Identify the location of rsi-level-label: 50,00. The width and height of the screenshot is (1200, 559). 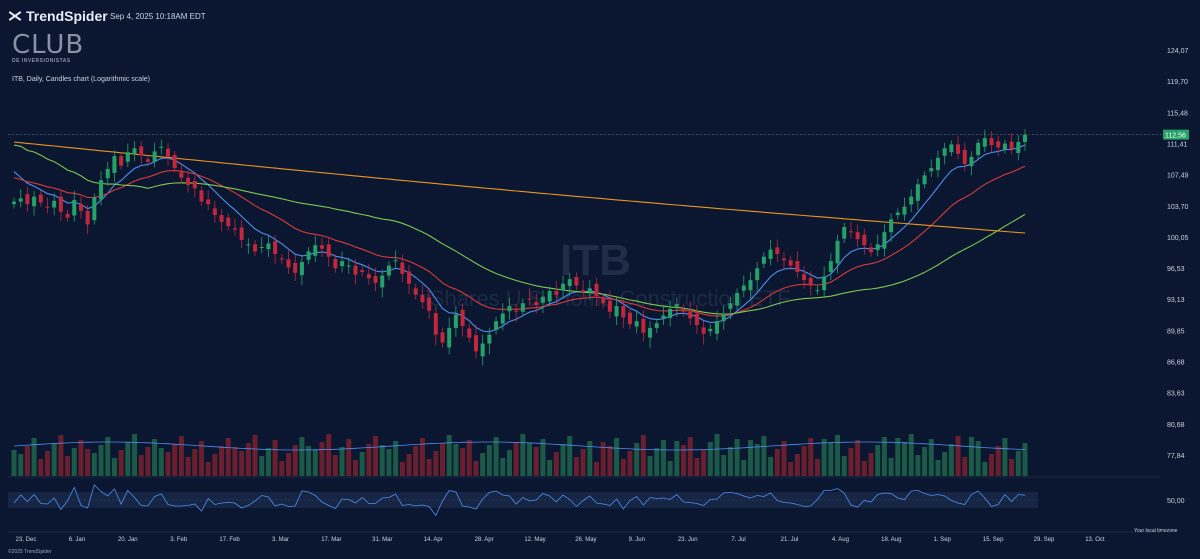
(1176, 501).